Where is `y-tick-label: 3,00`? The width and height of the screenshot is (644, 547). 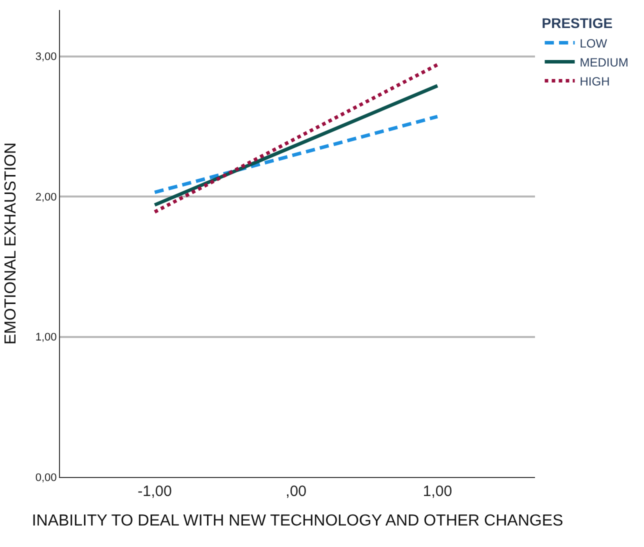
y-tick-label: 3,00 is located at coordinates (46, 57).